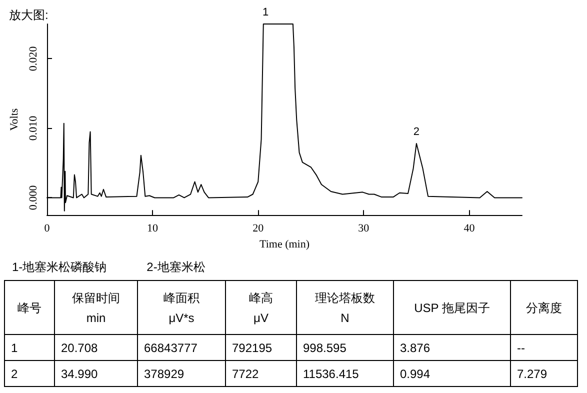 The image size is (587, 393). What do you see at coordinates (364, 228) in the screenshot?
I see `x-tick-label: 30` at bounding box center [364, 228].